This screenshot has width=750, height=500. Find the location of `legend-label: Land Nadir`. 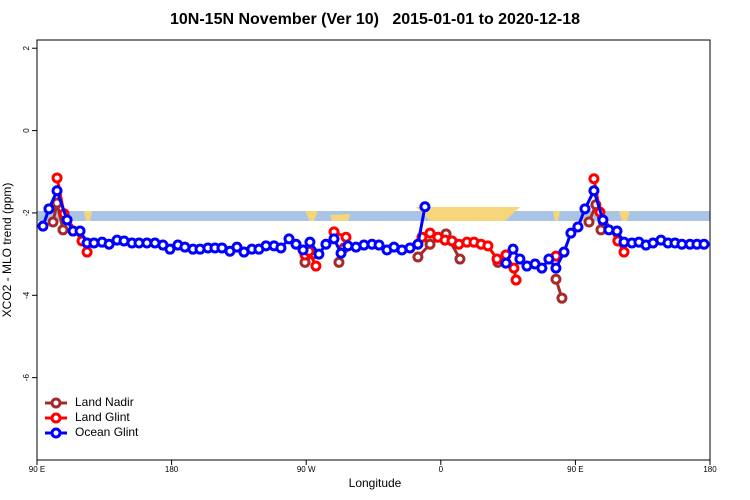

legend-label: Land Nadir is located at coordinates (104, 402).